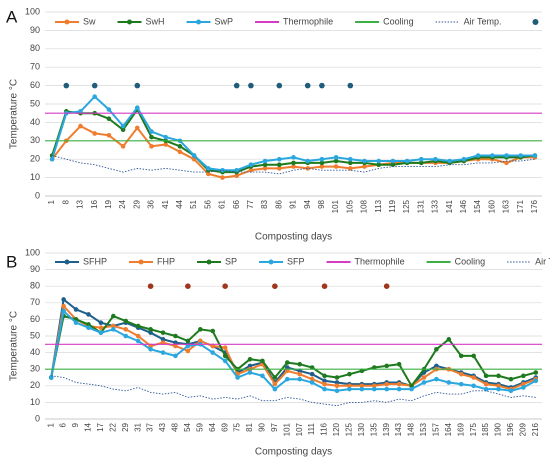 The height and width of the screenshot is (458, 550). I want to click on y-tick-label: 70, so click(35, 302).